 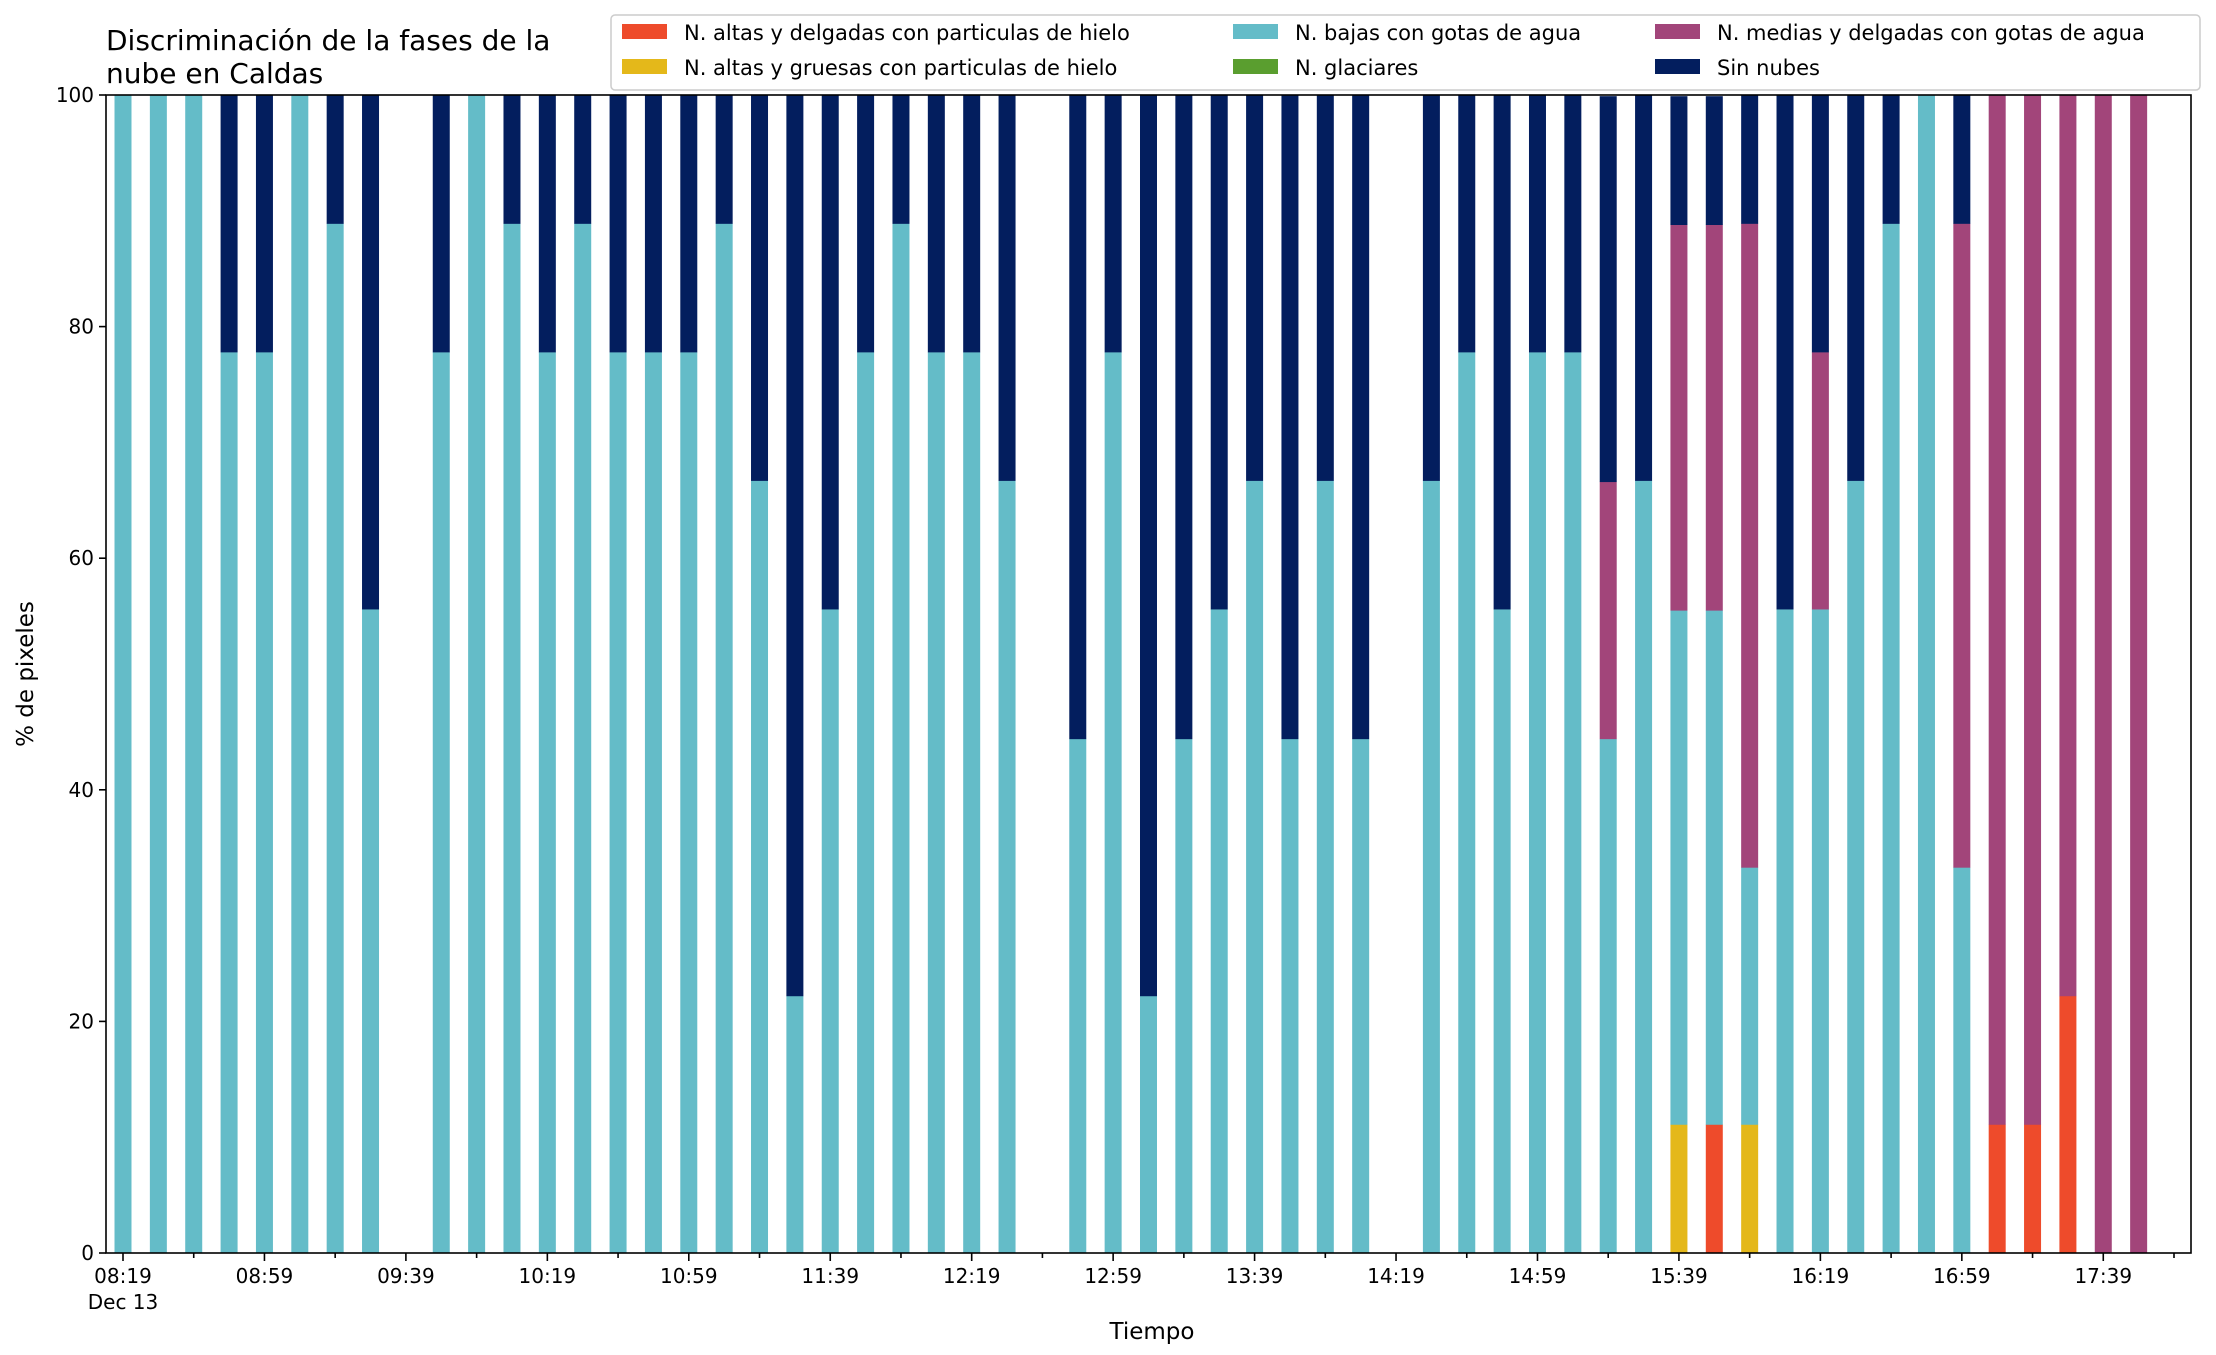 I want to click on x-tick-label: 15:39, so click(x=1679, y=1276).